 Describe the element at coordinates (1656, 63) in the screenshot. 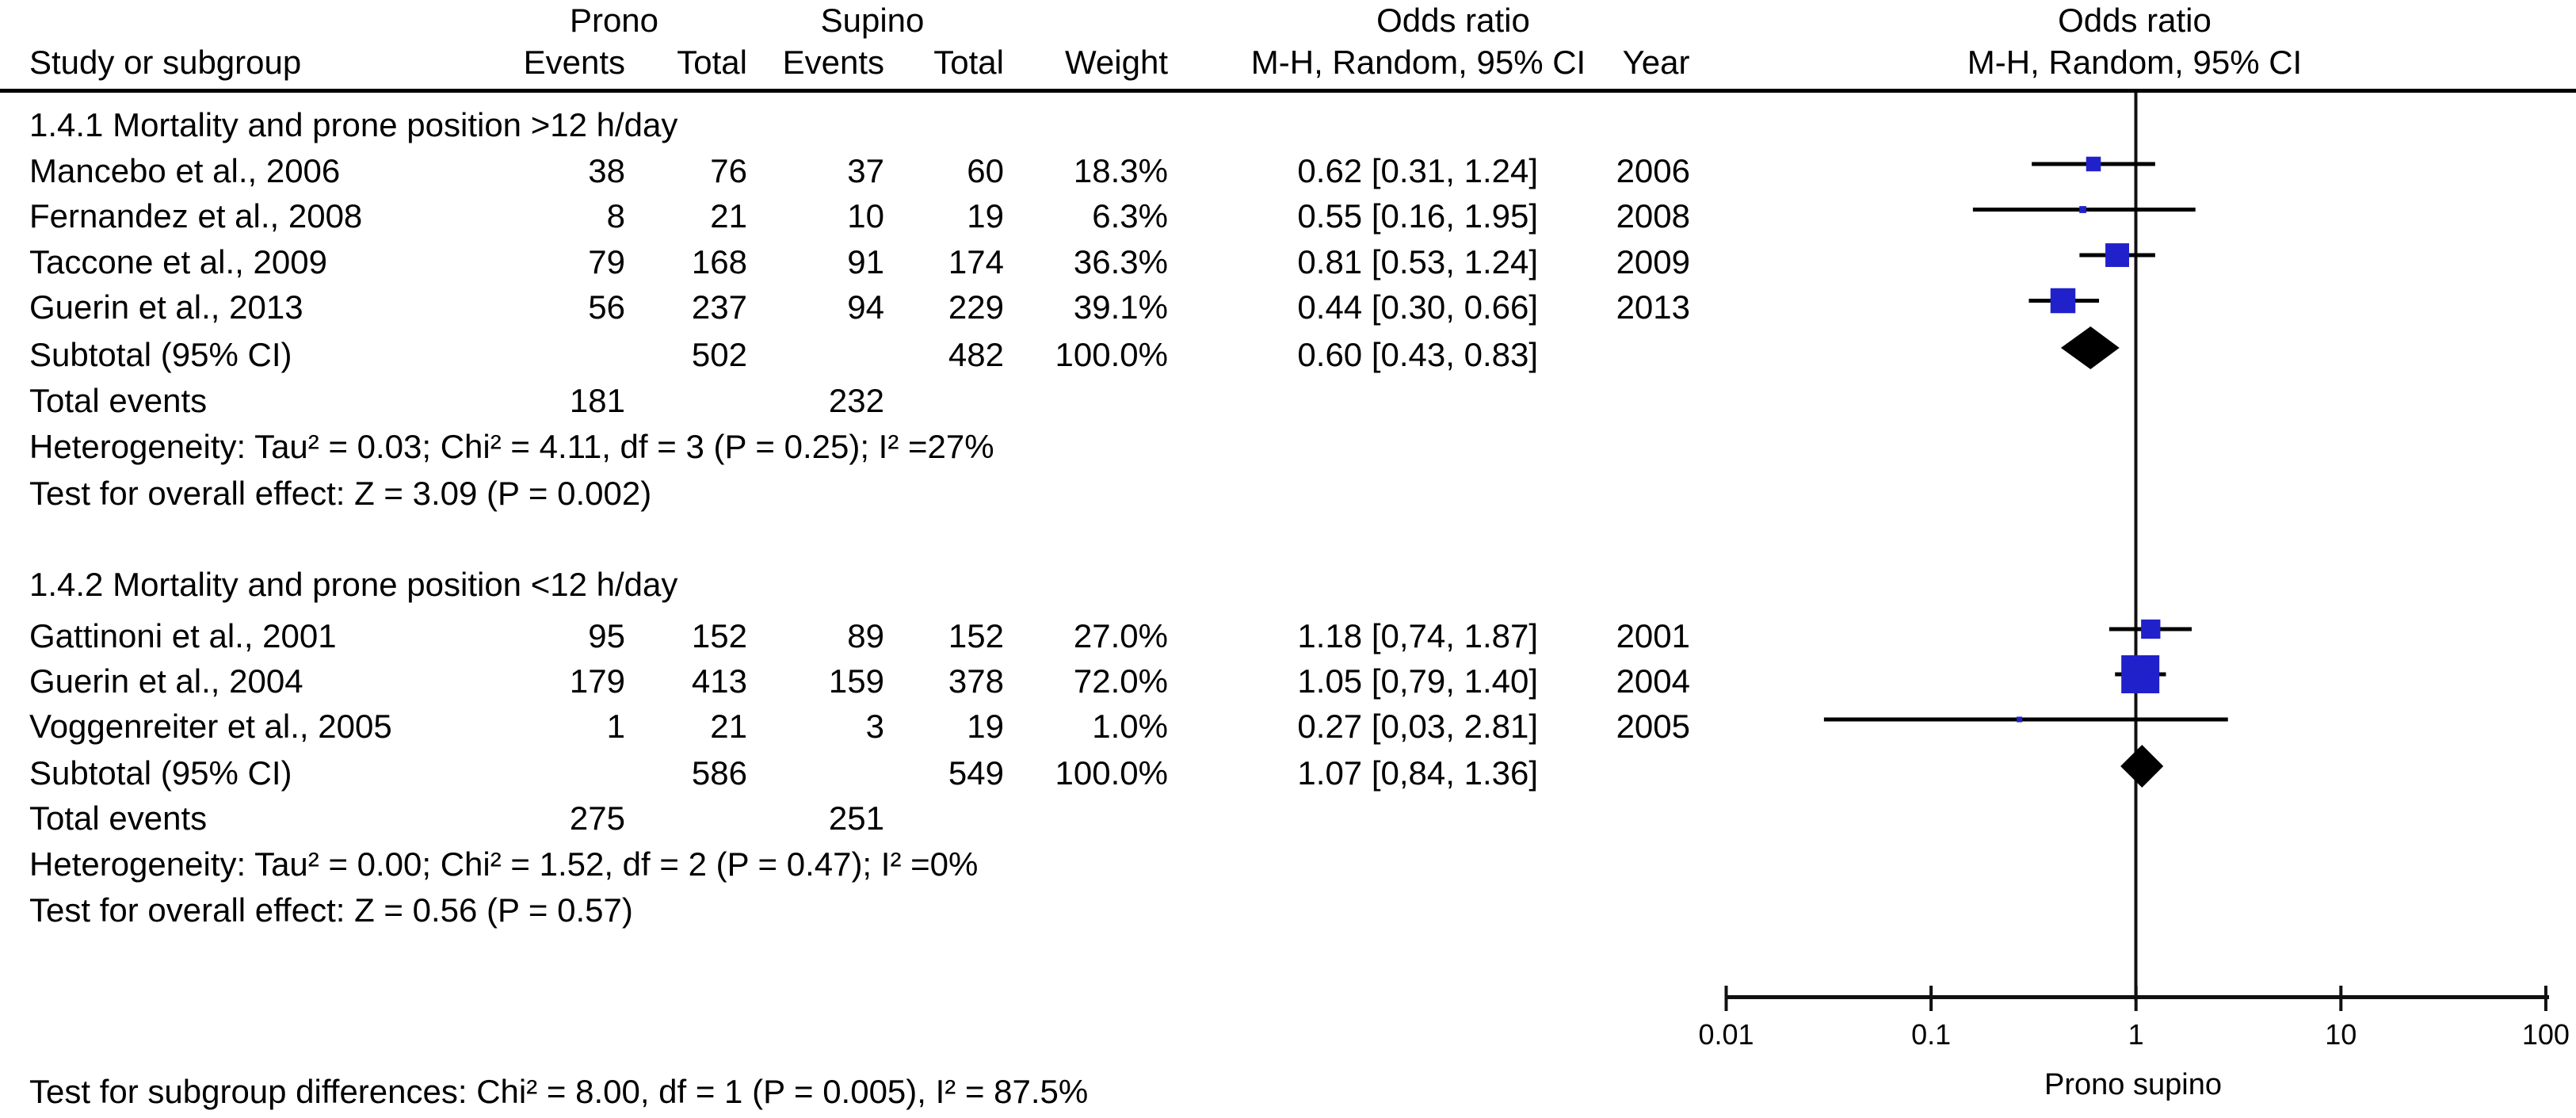

I see `column-header-year: Year` at that location.